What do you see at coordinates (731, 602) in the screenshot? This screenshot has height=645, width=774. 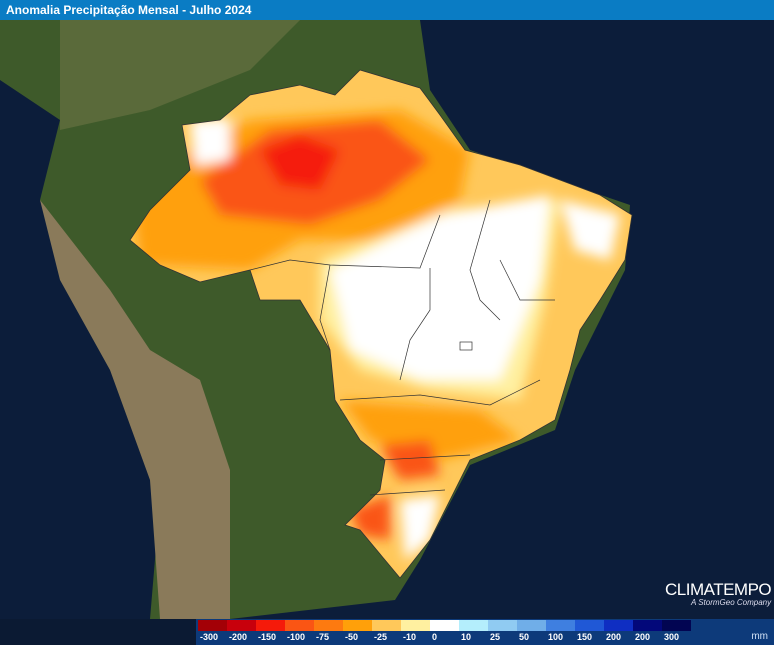 I see `logo-tagline: A StormGeo Company` at bounding box center [731, 602].